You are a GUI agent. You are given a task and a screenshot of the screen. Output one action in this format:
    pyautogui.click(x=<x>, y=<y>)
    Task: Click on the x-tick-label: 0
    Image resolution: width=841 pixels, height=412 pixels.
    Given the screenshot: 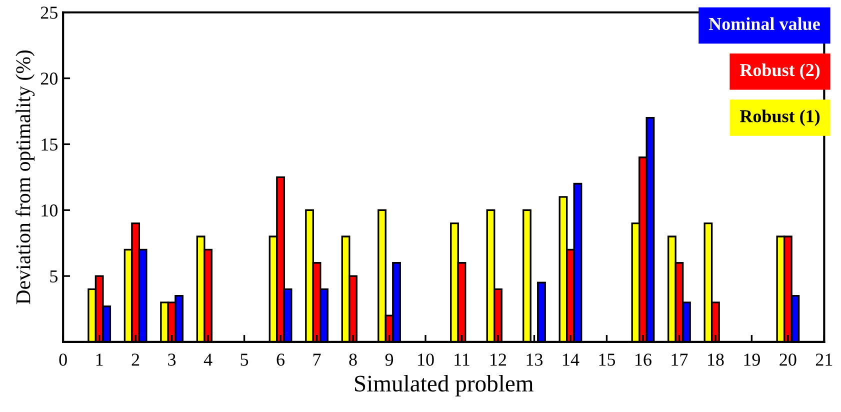 What is the action you would take?
    pyautogui.click(x=63, y=360)
    